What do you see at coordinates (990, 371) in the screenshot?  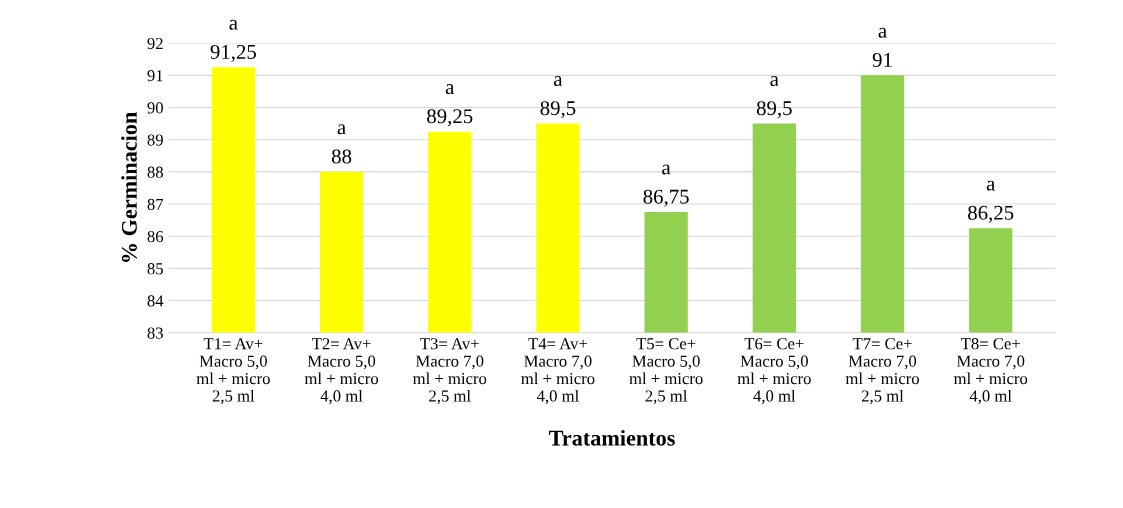 I see `x-tick-label: T8= Ce+ Macro 7,0 ml + micro 4,0 ml` at bounding box center [990, 371].